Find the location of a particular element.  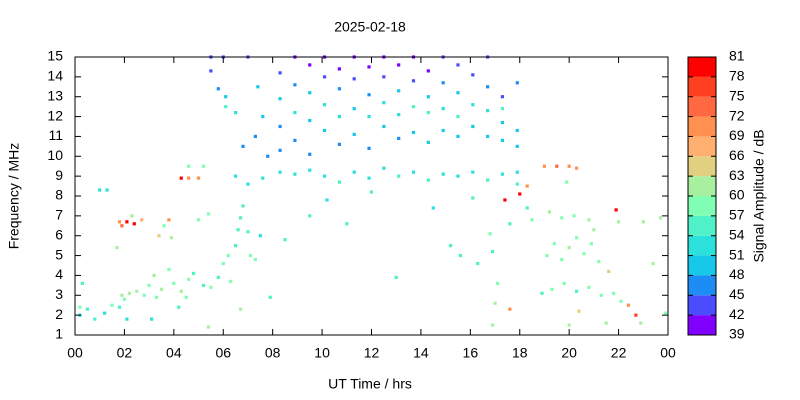

y-tick-label: 2 is located at coordinates (59, 314).